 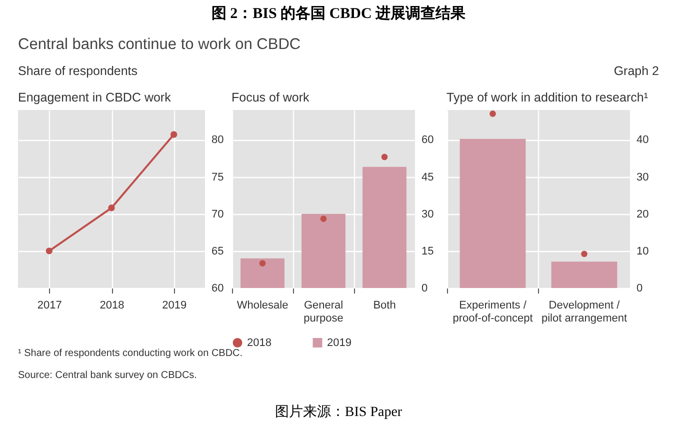 What do you see at coordinates (428, 177) in the screenshot?
I see `y-tick-label: 45` at bounding box center [428, 177].